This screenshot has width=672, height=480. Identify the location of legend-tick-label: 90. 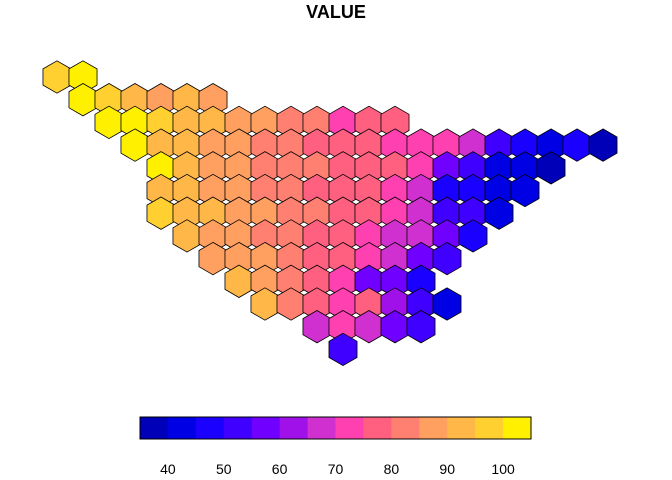
(447, 469).